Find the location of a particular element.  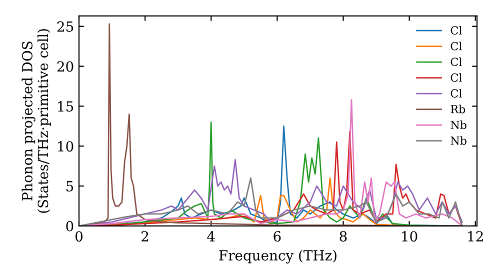

y-tick-label: 25 is located at coordinates (65, 26).